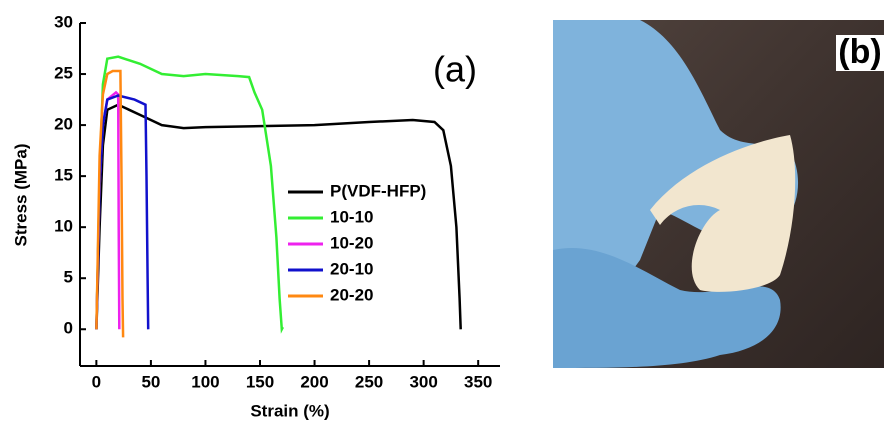 The height and width of the screenshot is (433, 884). Describe the element at coordinates (68, 328) in the screenshot. I see `y-tick-label: 0` at that location.